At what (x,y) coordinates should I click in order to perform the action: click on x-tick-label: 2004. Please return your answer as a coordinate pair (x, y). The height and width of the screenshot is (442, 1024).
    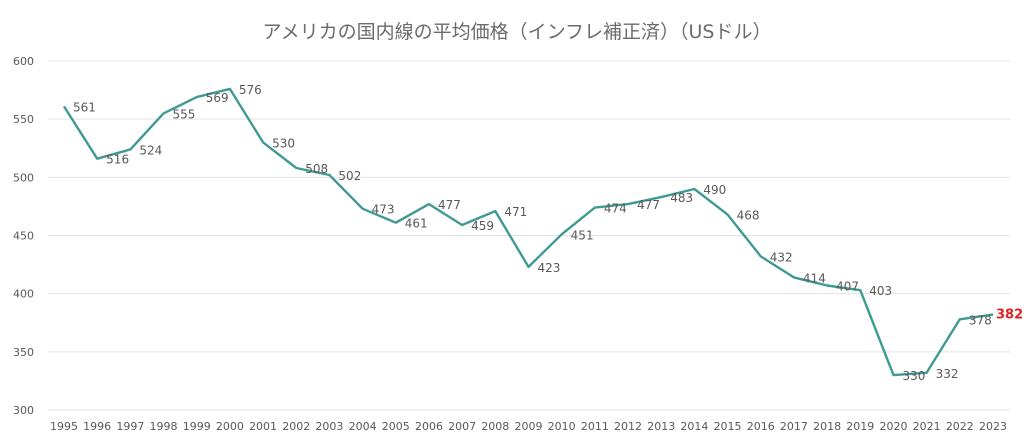
    Looking at the image, I should click on (363, 426).